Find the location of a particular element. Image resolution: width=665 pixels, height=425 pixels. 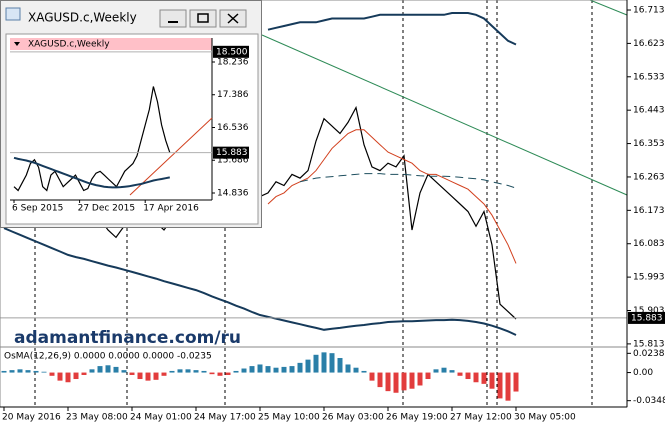

window-buttons is located at coordinates (203, 18).